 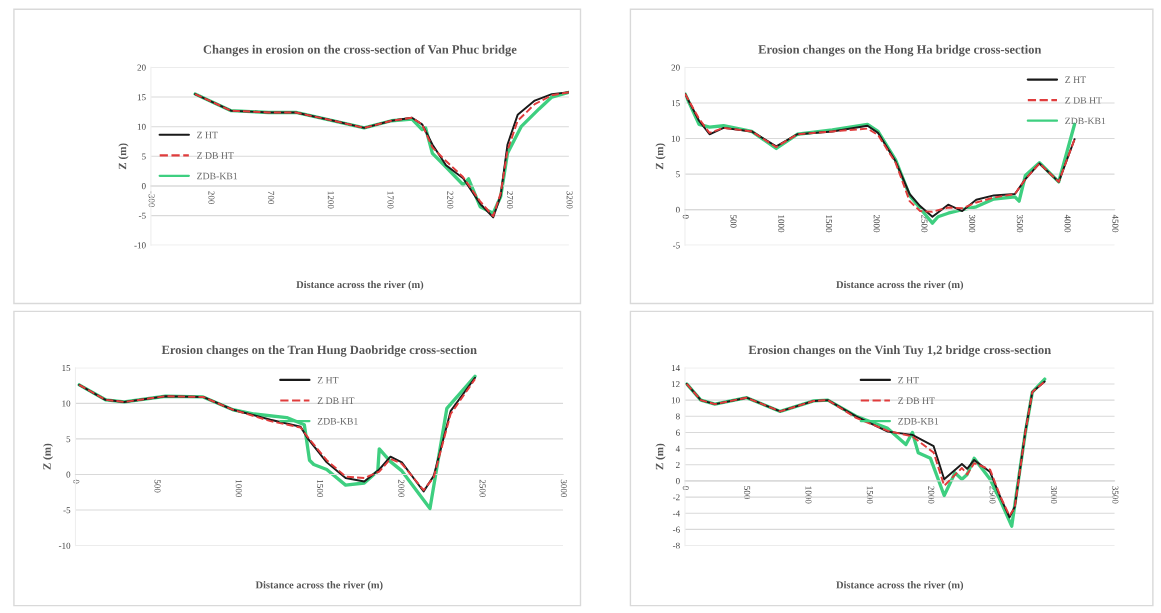 What do you see at coordinates (677, 416) in the screenshot?
I see `y-tick-label: 8` at bounding box center [677, 416].